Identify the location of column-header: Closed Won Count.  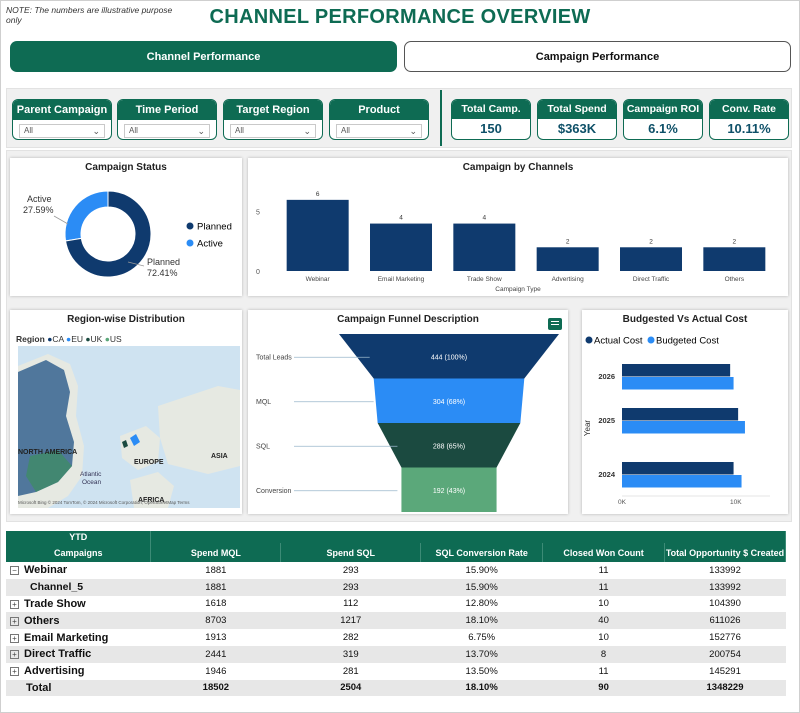
(604, 552).